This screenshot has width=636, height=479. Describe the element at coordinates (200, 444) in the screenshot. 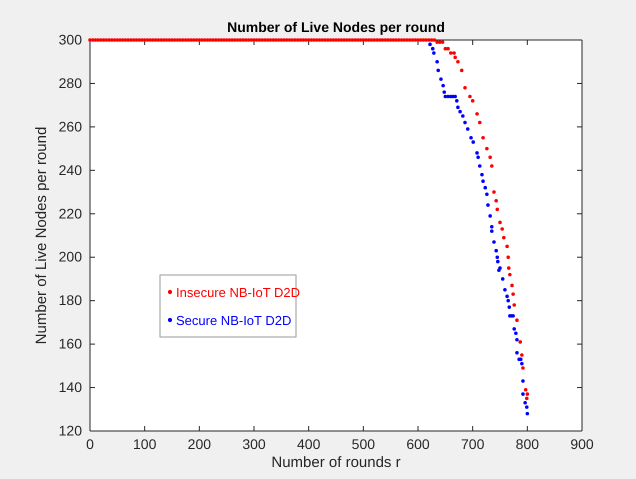

I see `x-tick-label: 200` at that location.